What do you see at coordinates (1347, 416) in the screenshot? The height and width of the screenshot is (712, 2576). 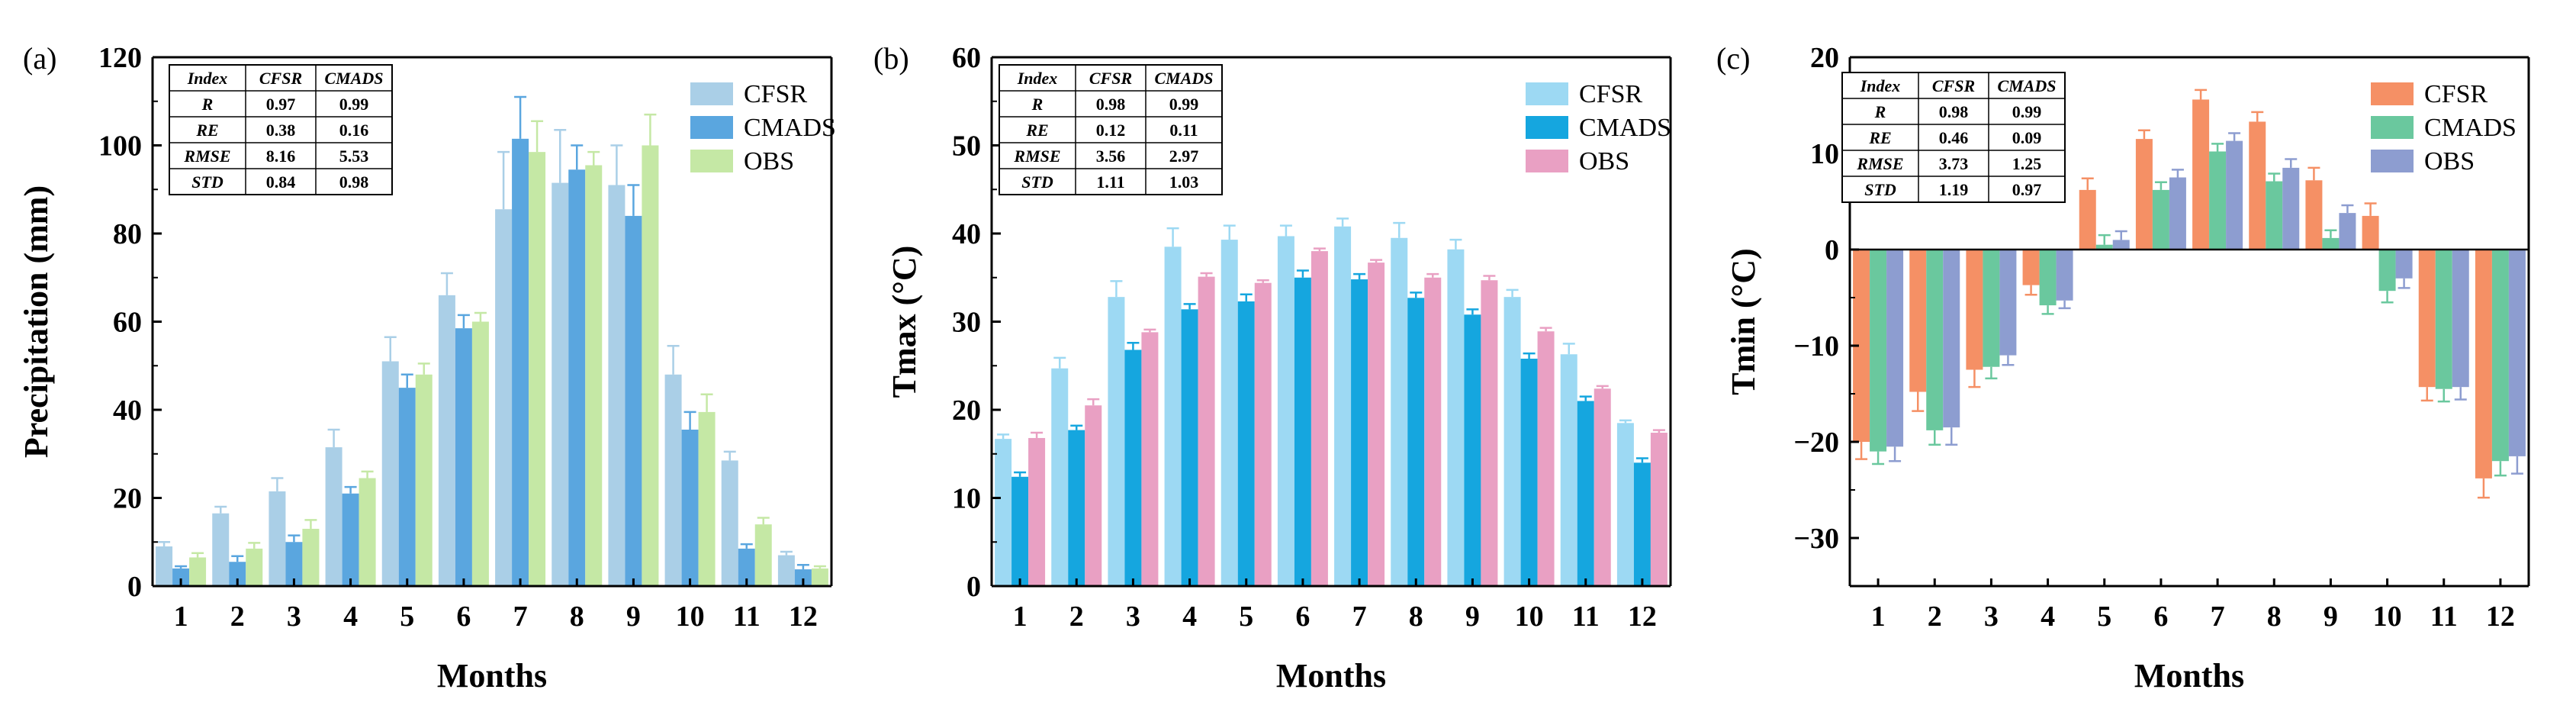 I see `series-obs` at bounding box center [1347, 416].